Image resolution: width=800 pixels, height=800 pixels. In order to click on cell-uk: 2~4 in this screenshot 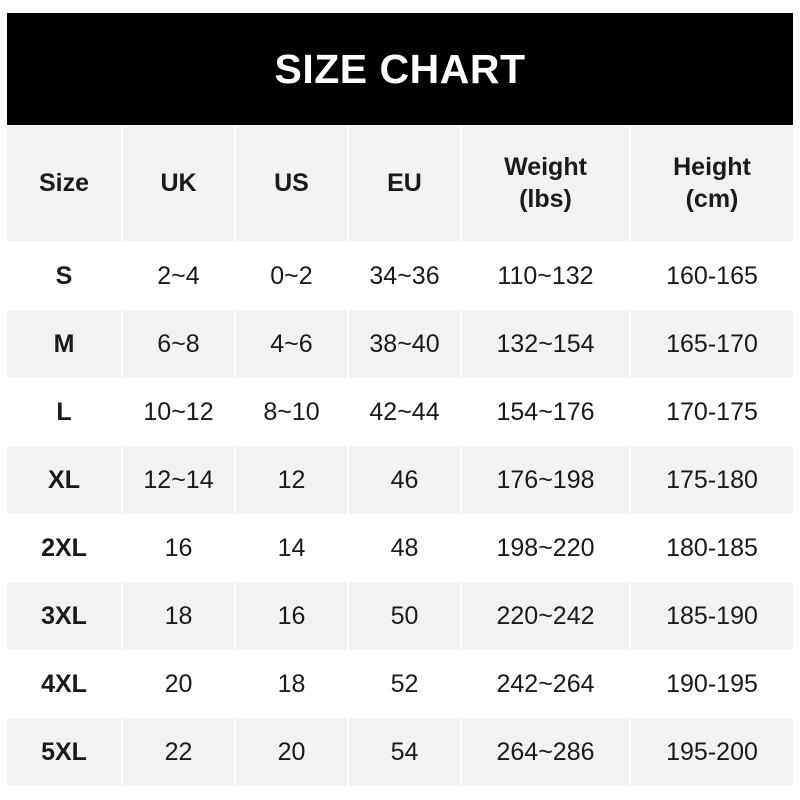, I will do `click(179, 276)`.